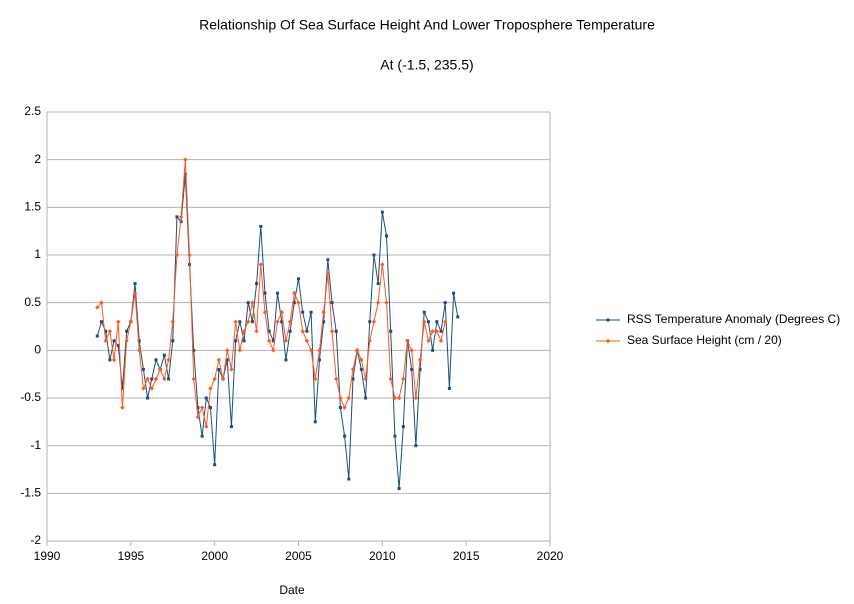 The image size is (854, 604). I want to click on y-tick-label: 2, so click(37, 159).